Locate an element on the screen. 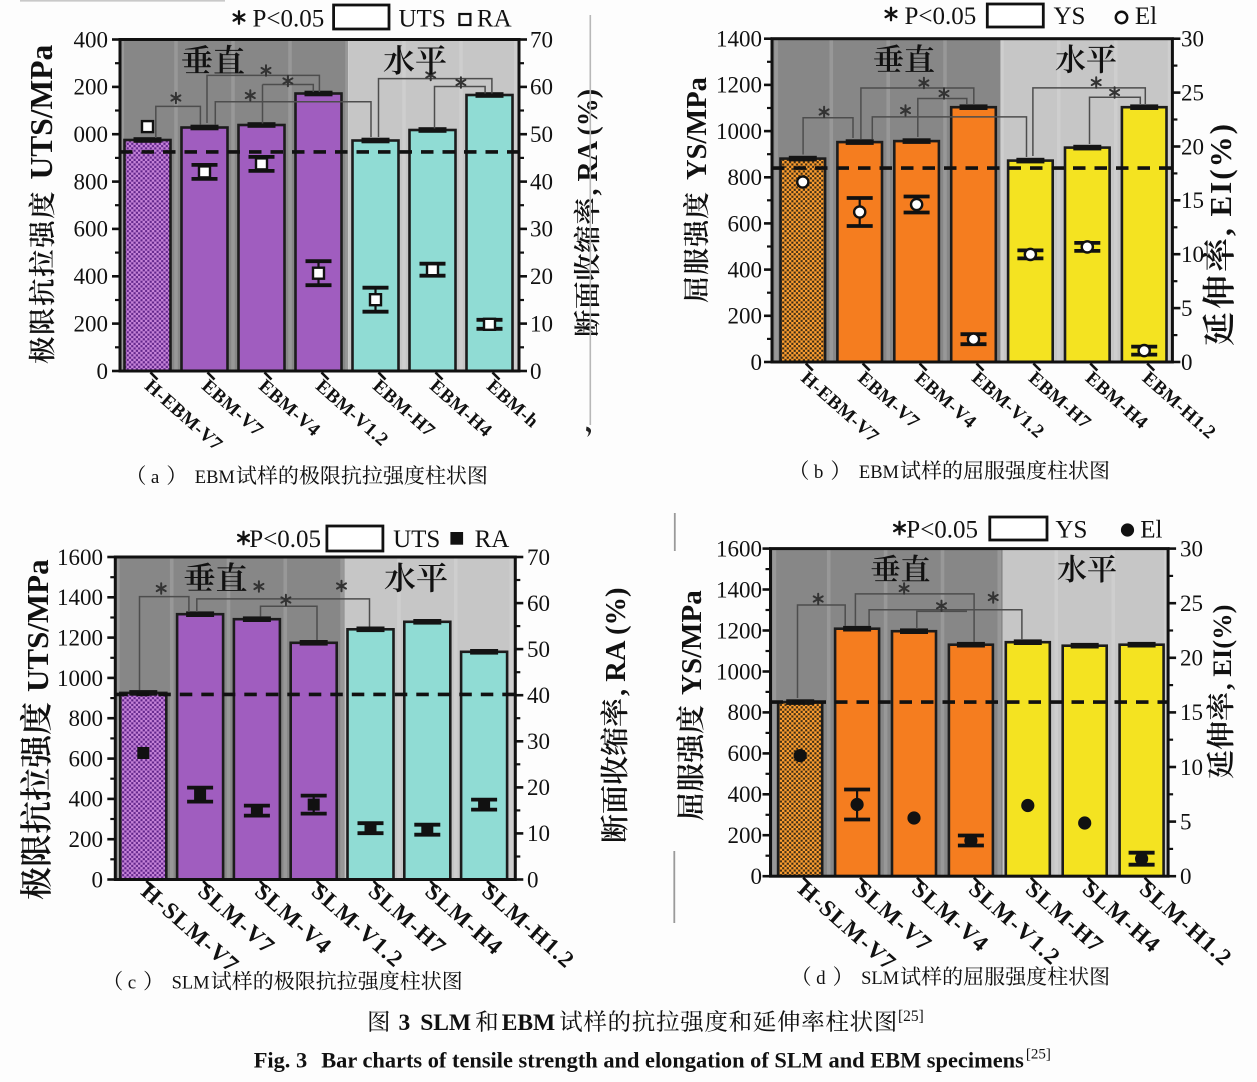 This screenshot has height=1082, width=1257. svg-text: Fig. 3 is located at coordinates (280, 1060).